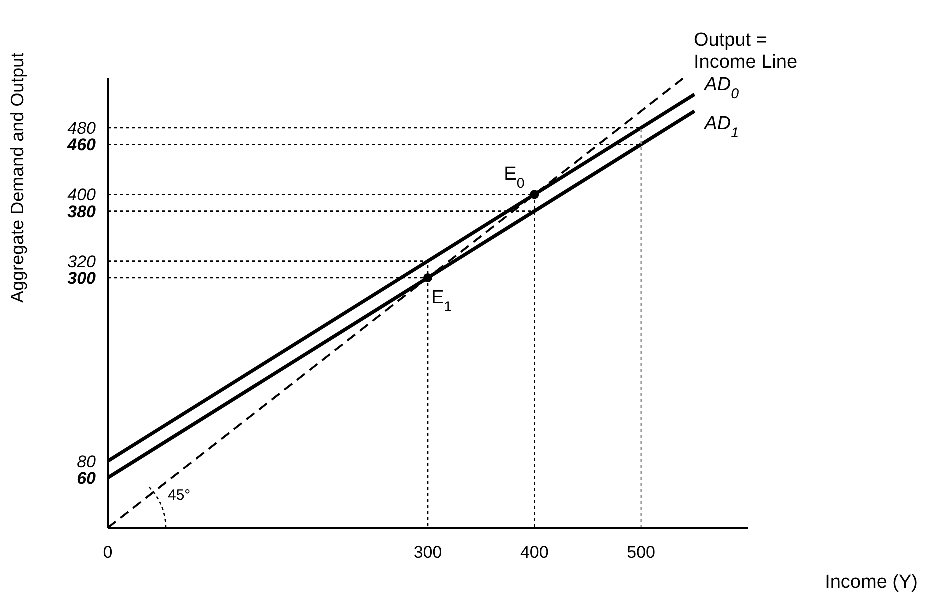  What do you see at coordinates (82, 262) in the screenshot?
I see `y-tick-label: 320` at bounding box center [82, 262].